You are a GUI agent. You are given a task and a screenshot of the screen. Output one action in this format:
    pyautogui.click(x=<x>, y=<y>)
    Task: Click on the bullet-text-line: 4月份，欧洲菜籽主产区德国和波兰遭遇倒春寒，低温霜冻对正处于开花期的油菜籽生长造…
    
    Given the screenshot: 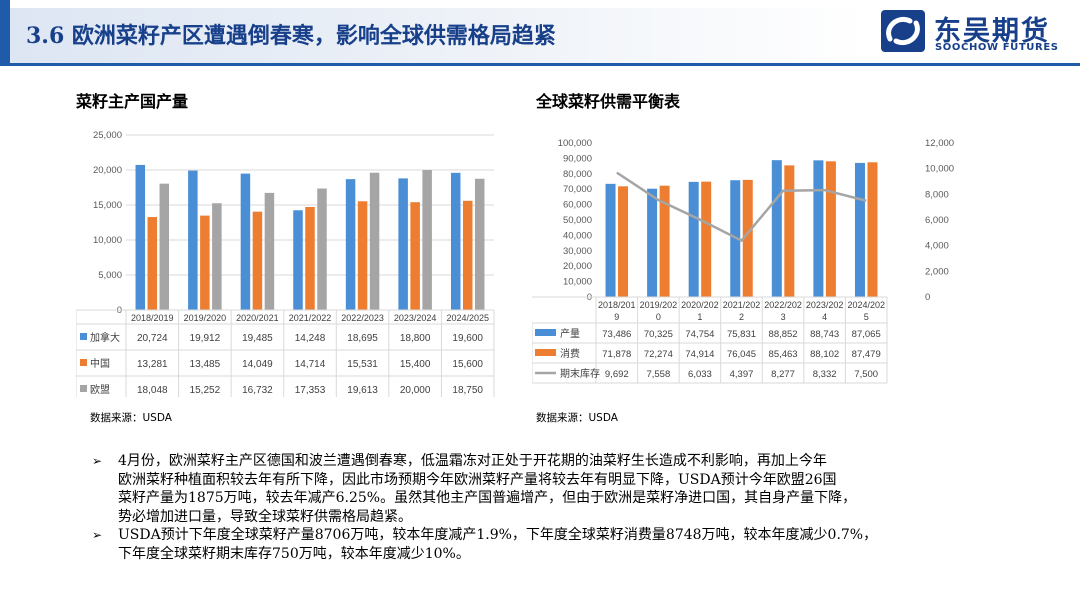 What is the action you would take?
    pyautogui.click(x=472, y=461)
    